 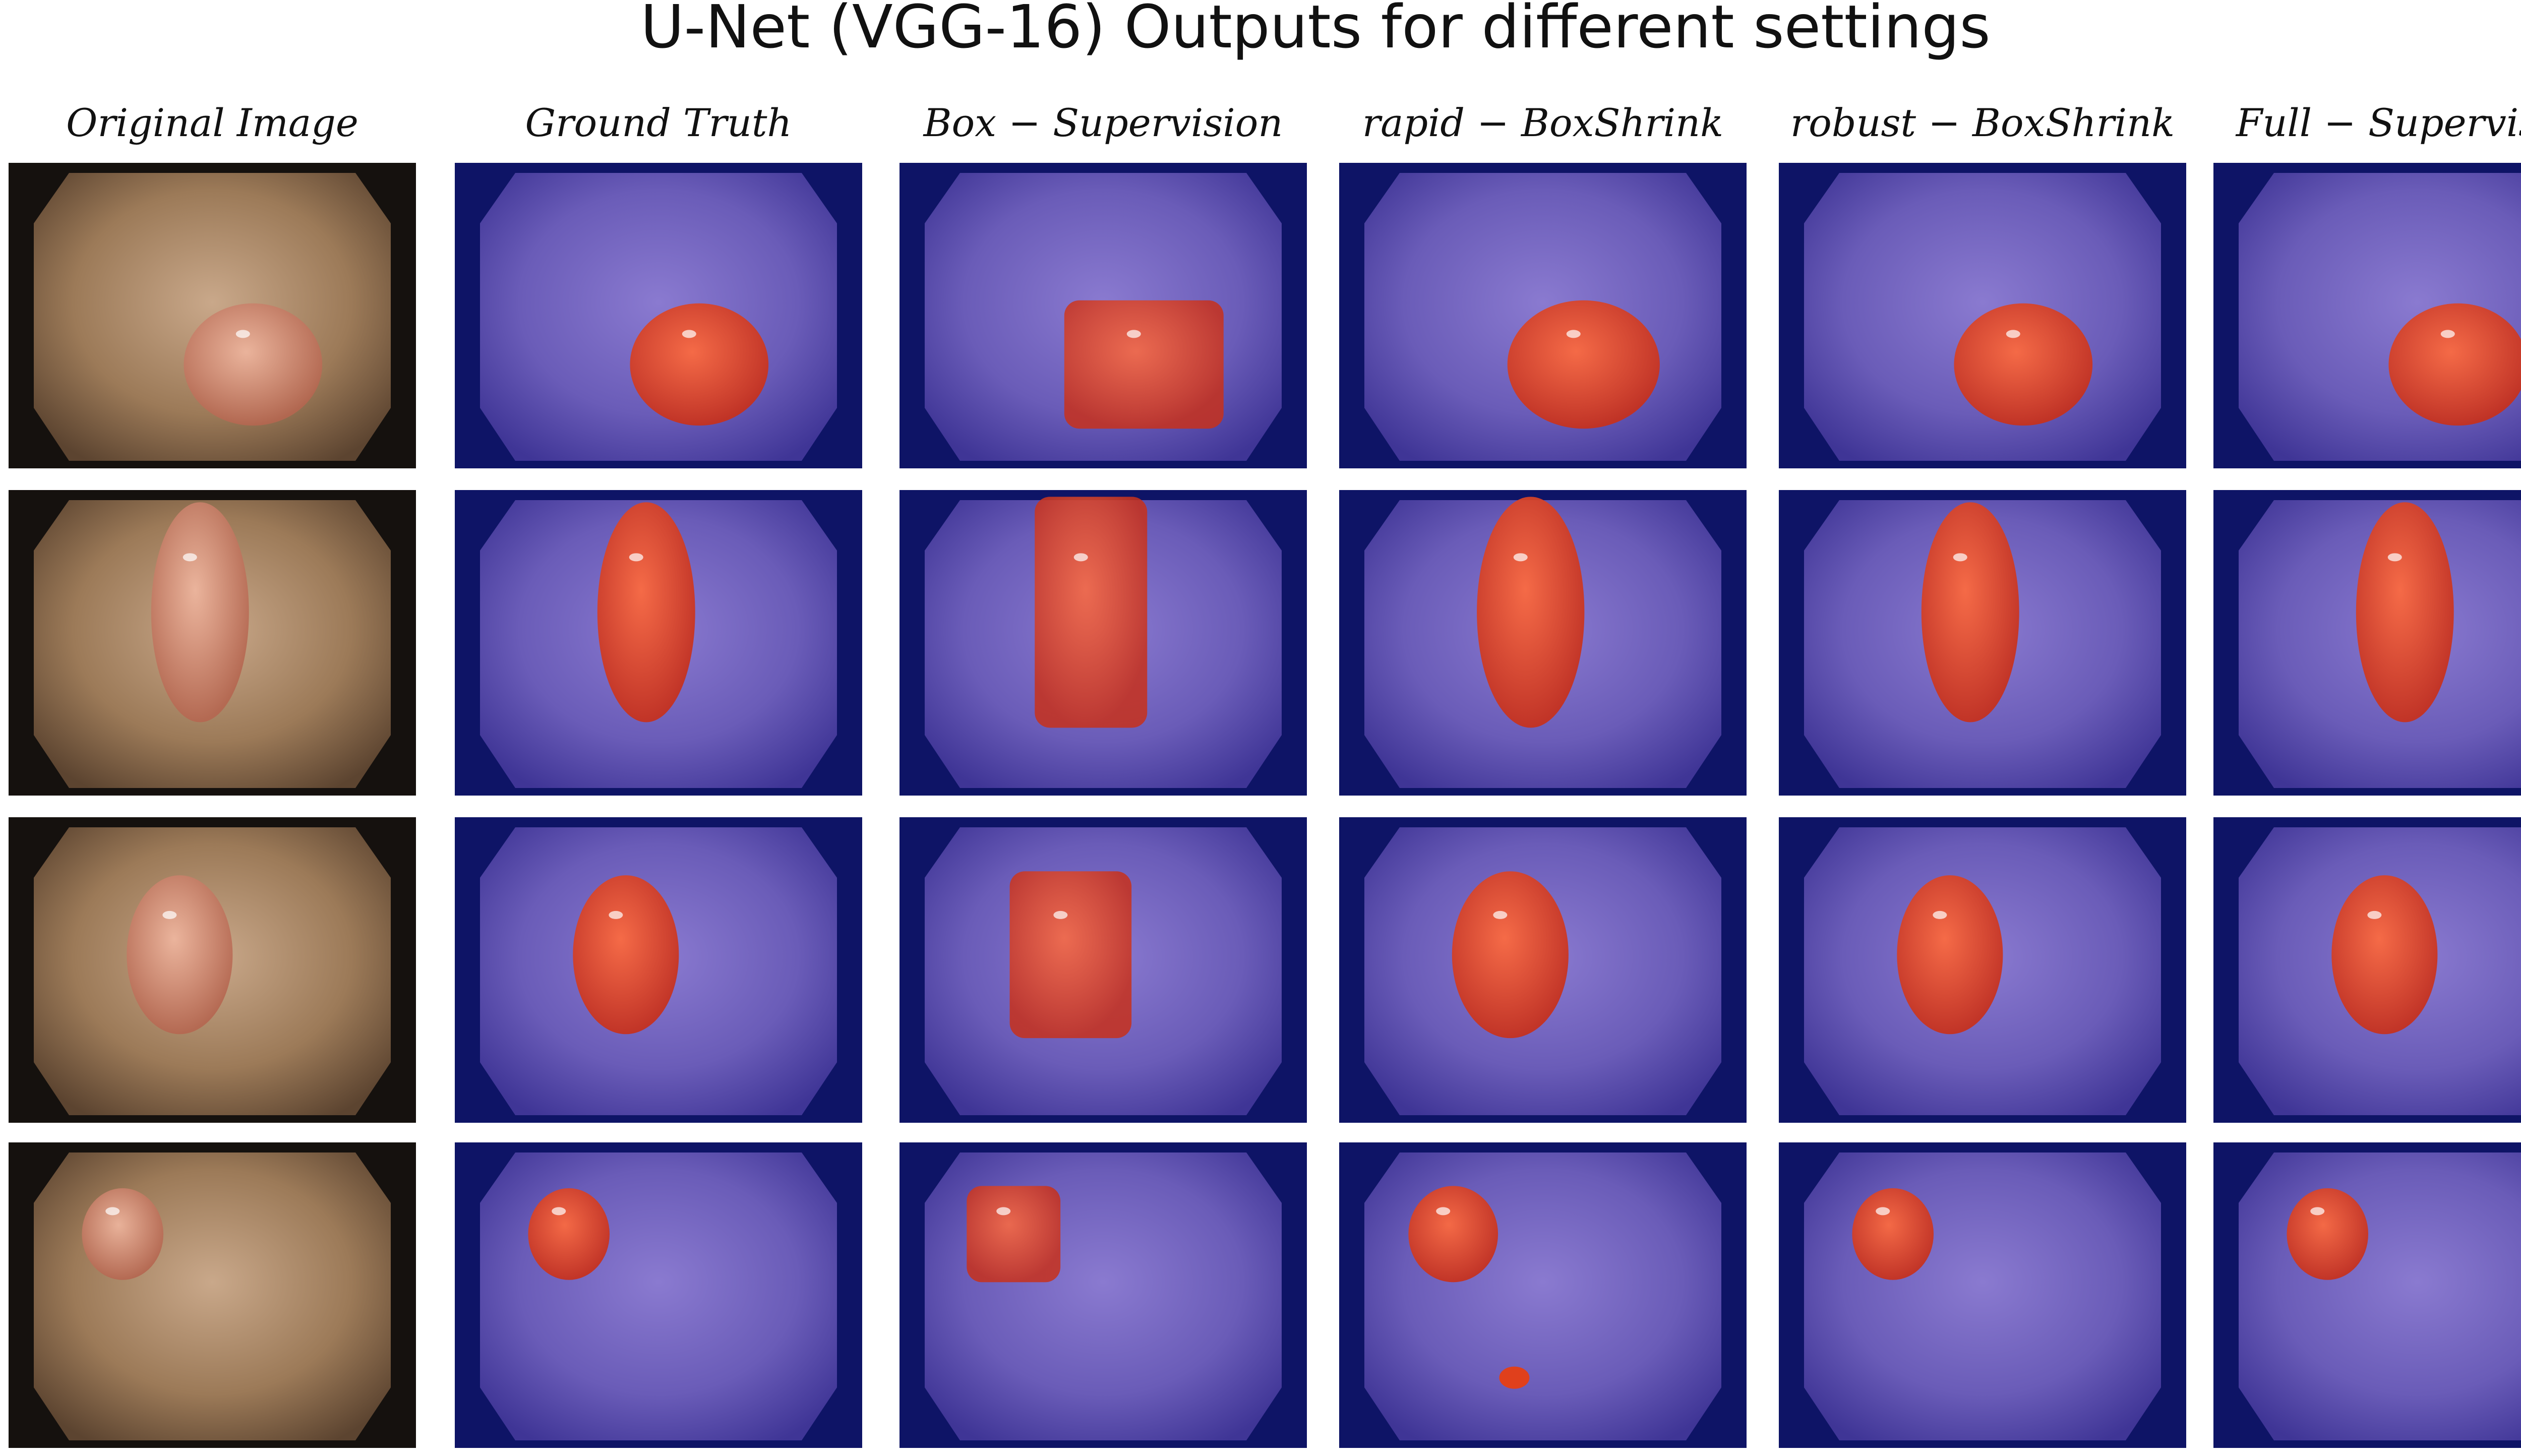 What do you see at coordinates (1982, 122) in the screenshot?
I see `column-header: robust − BoxShrink` at bounding box center [1982, 122].